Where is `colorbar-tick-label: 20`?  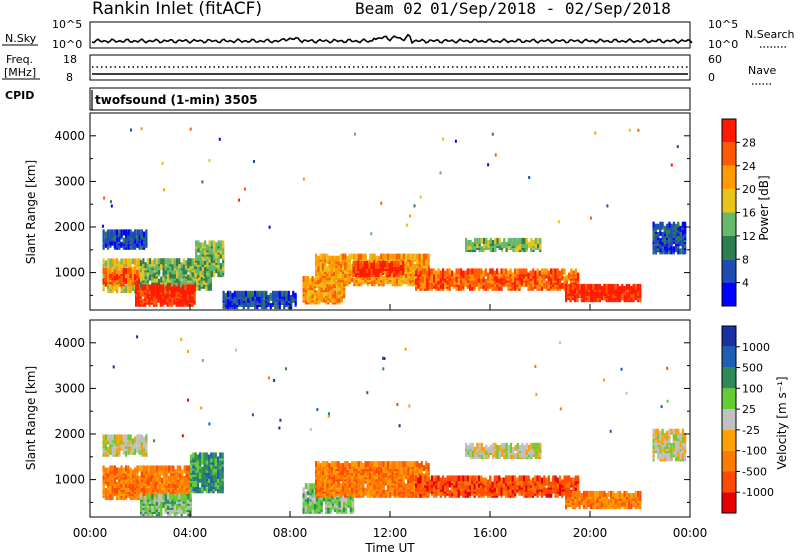
colorbar-tick-label: 20 is located at coordinates (749, 189).